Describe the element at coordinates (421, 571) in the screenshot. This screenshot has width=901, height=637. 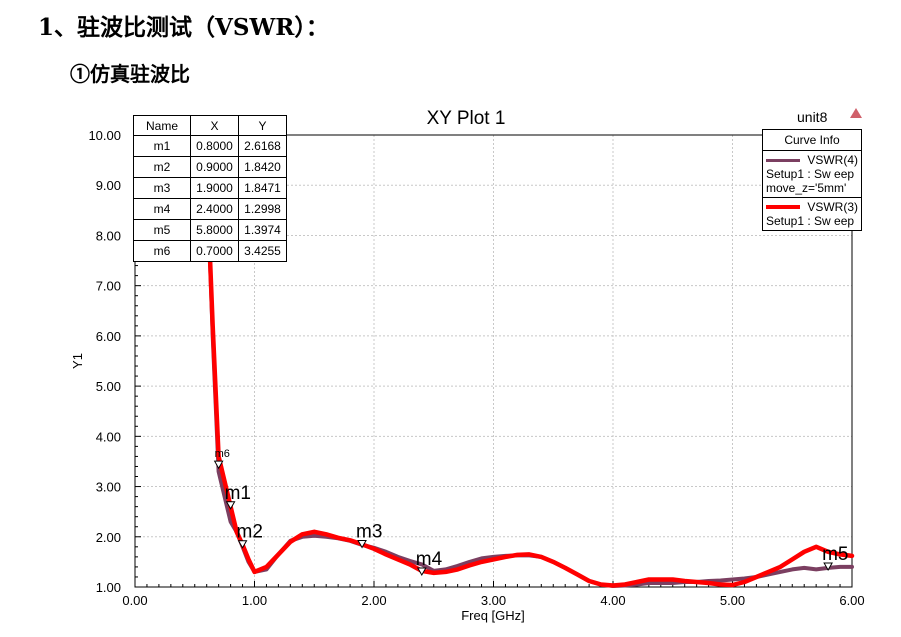
I see `marker-m4` at that location.